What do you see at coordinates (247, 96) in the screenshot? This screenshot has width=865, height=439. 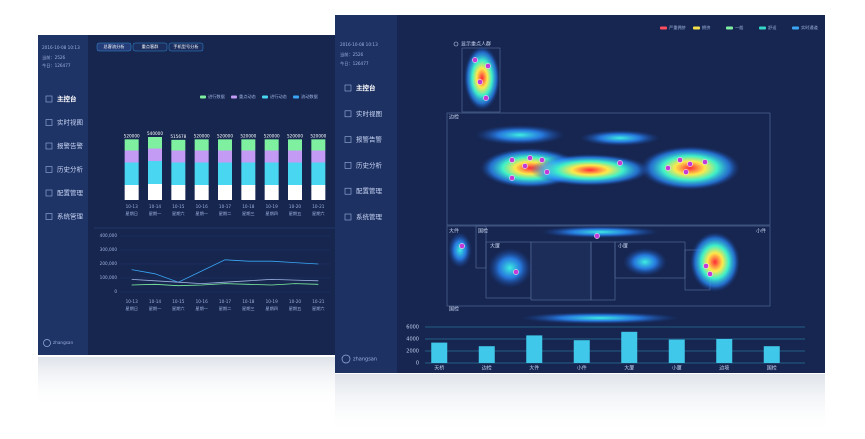 I see `legend-label: 重点动态` at bounding box center [247, 96].